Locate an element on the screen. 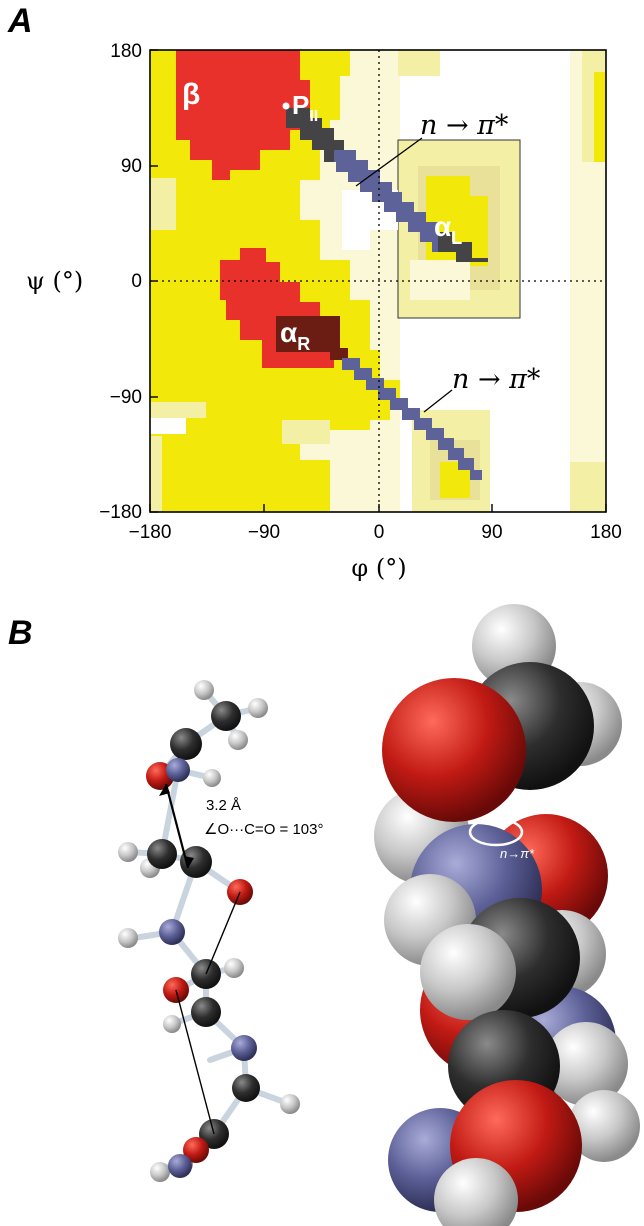 The height and width of the screenshot is (1226, 644). gap-left is located at coordinates (168, 426).